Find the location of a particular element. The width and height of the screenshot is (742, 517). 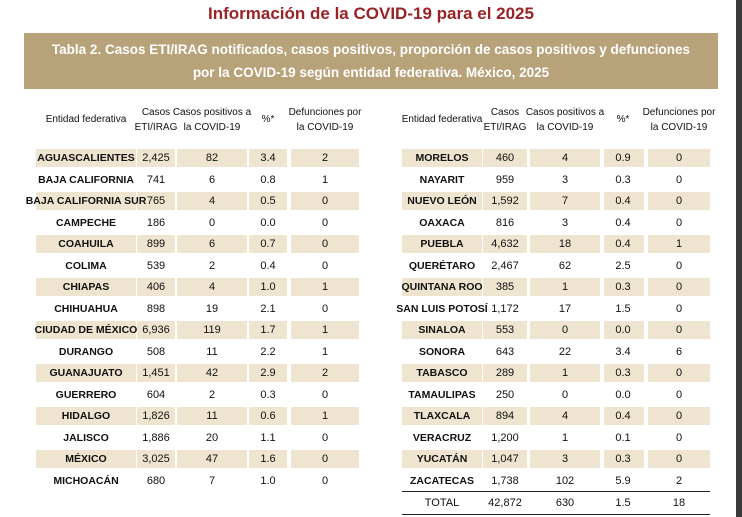

cell-casos: 2,425 is located at coordinates (156, 158).